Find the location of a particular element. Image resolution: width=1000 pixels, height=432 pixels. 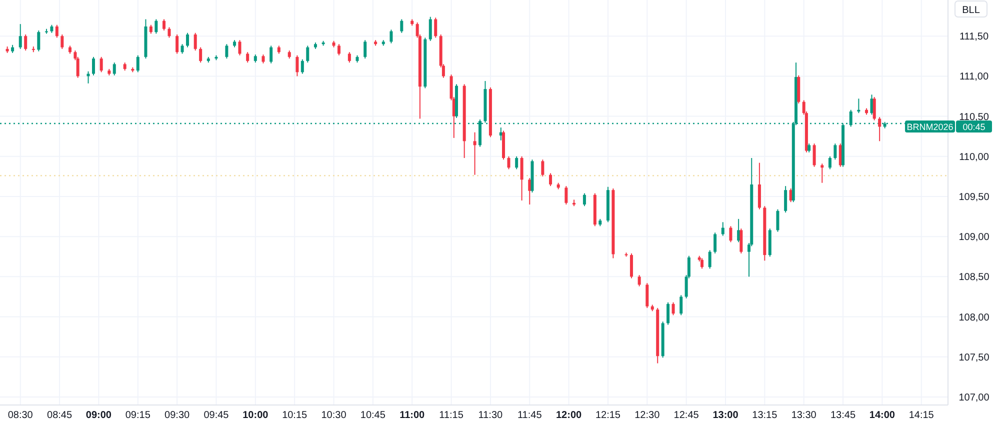

y-tick-label: 110,00 is located at coordinates (974, 157).